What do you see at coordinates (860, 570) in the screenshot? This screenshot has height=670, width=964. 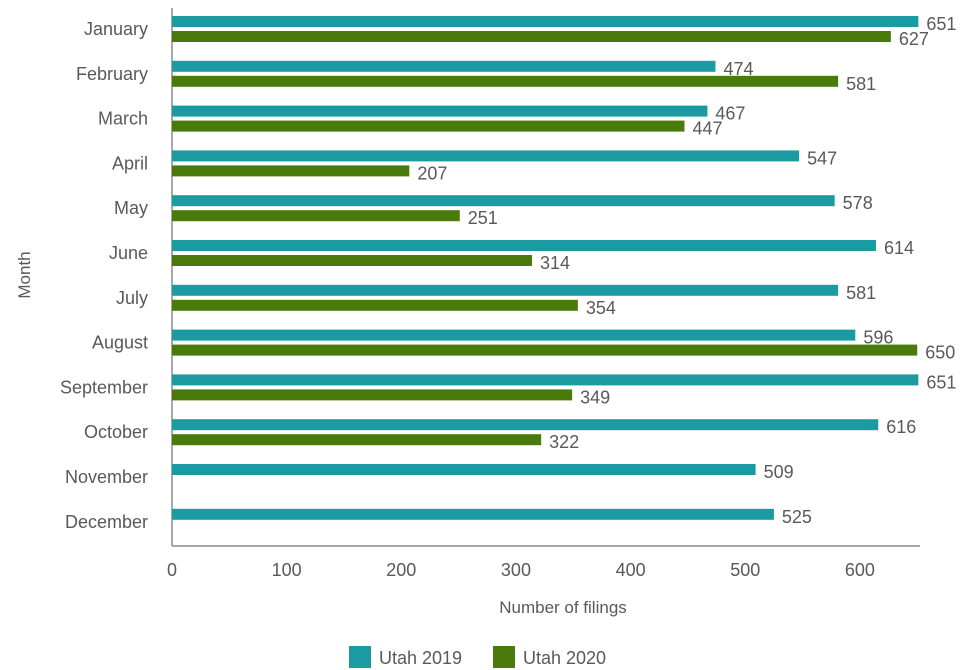 I see `x-tick-label: 600` at bounding box center [860, 570].